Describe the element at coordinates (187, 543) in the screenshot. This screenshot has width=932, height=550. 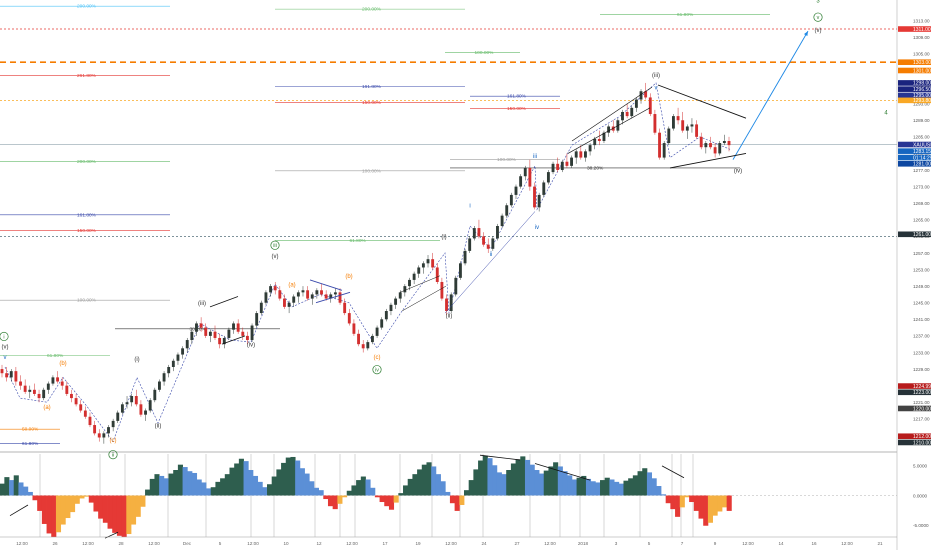
I see `x-tick-label: Dec` at that location.